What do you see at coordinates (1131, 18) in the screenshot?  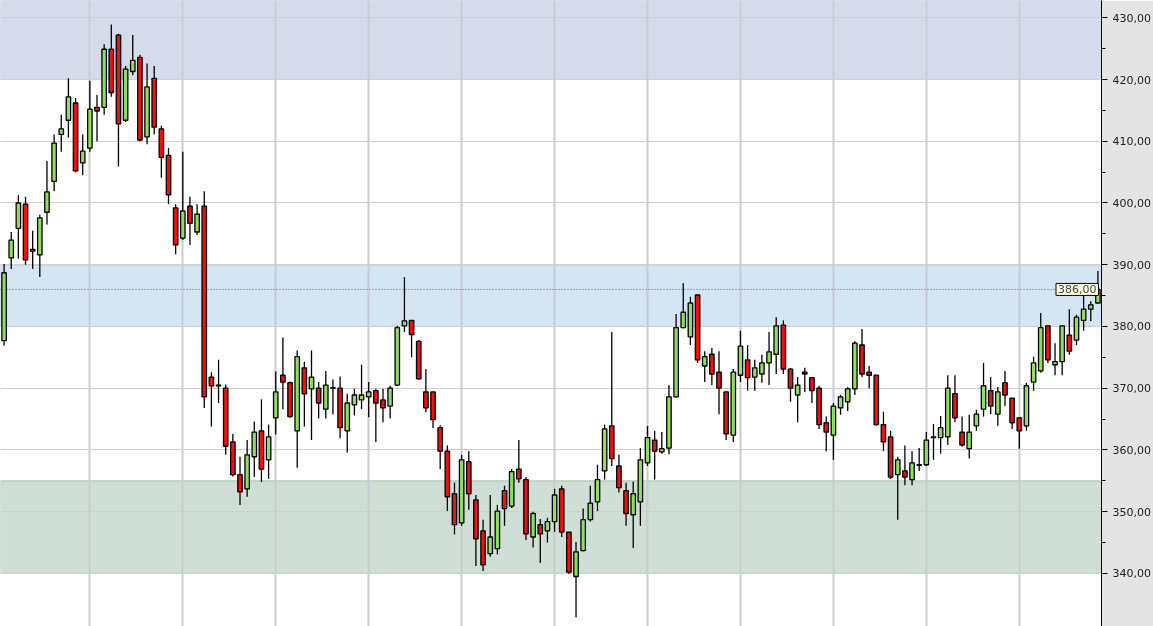 I see `y-tick-label: 430,00` at bounding box center [1131, 18].